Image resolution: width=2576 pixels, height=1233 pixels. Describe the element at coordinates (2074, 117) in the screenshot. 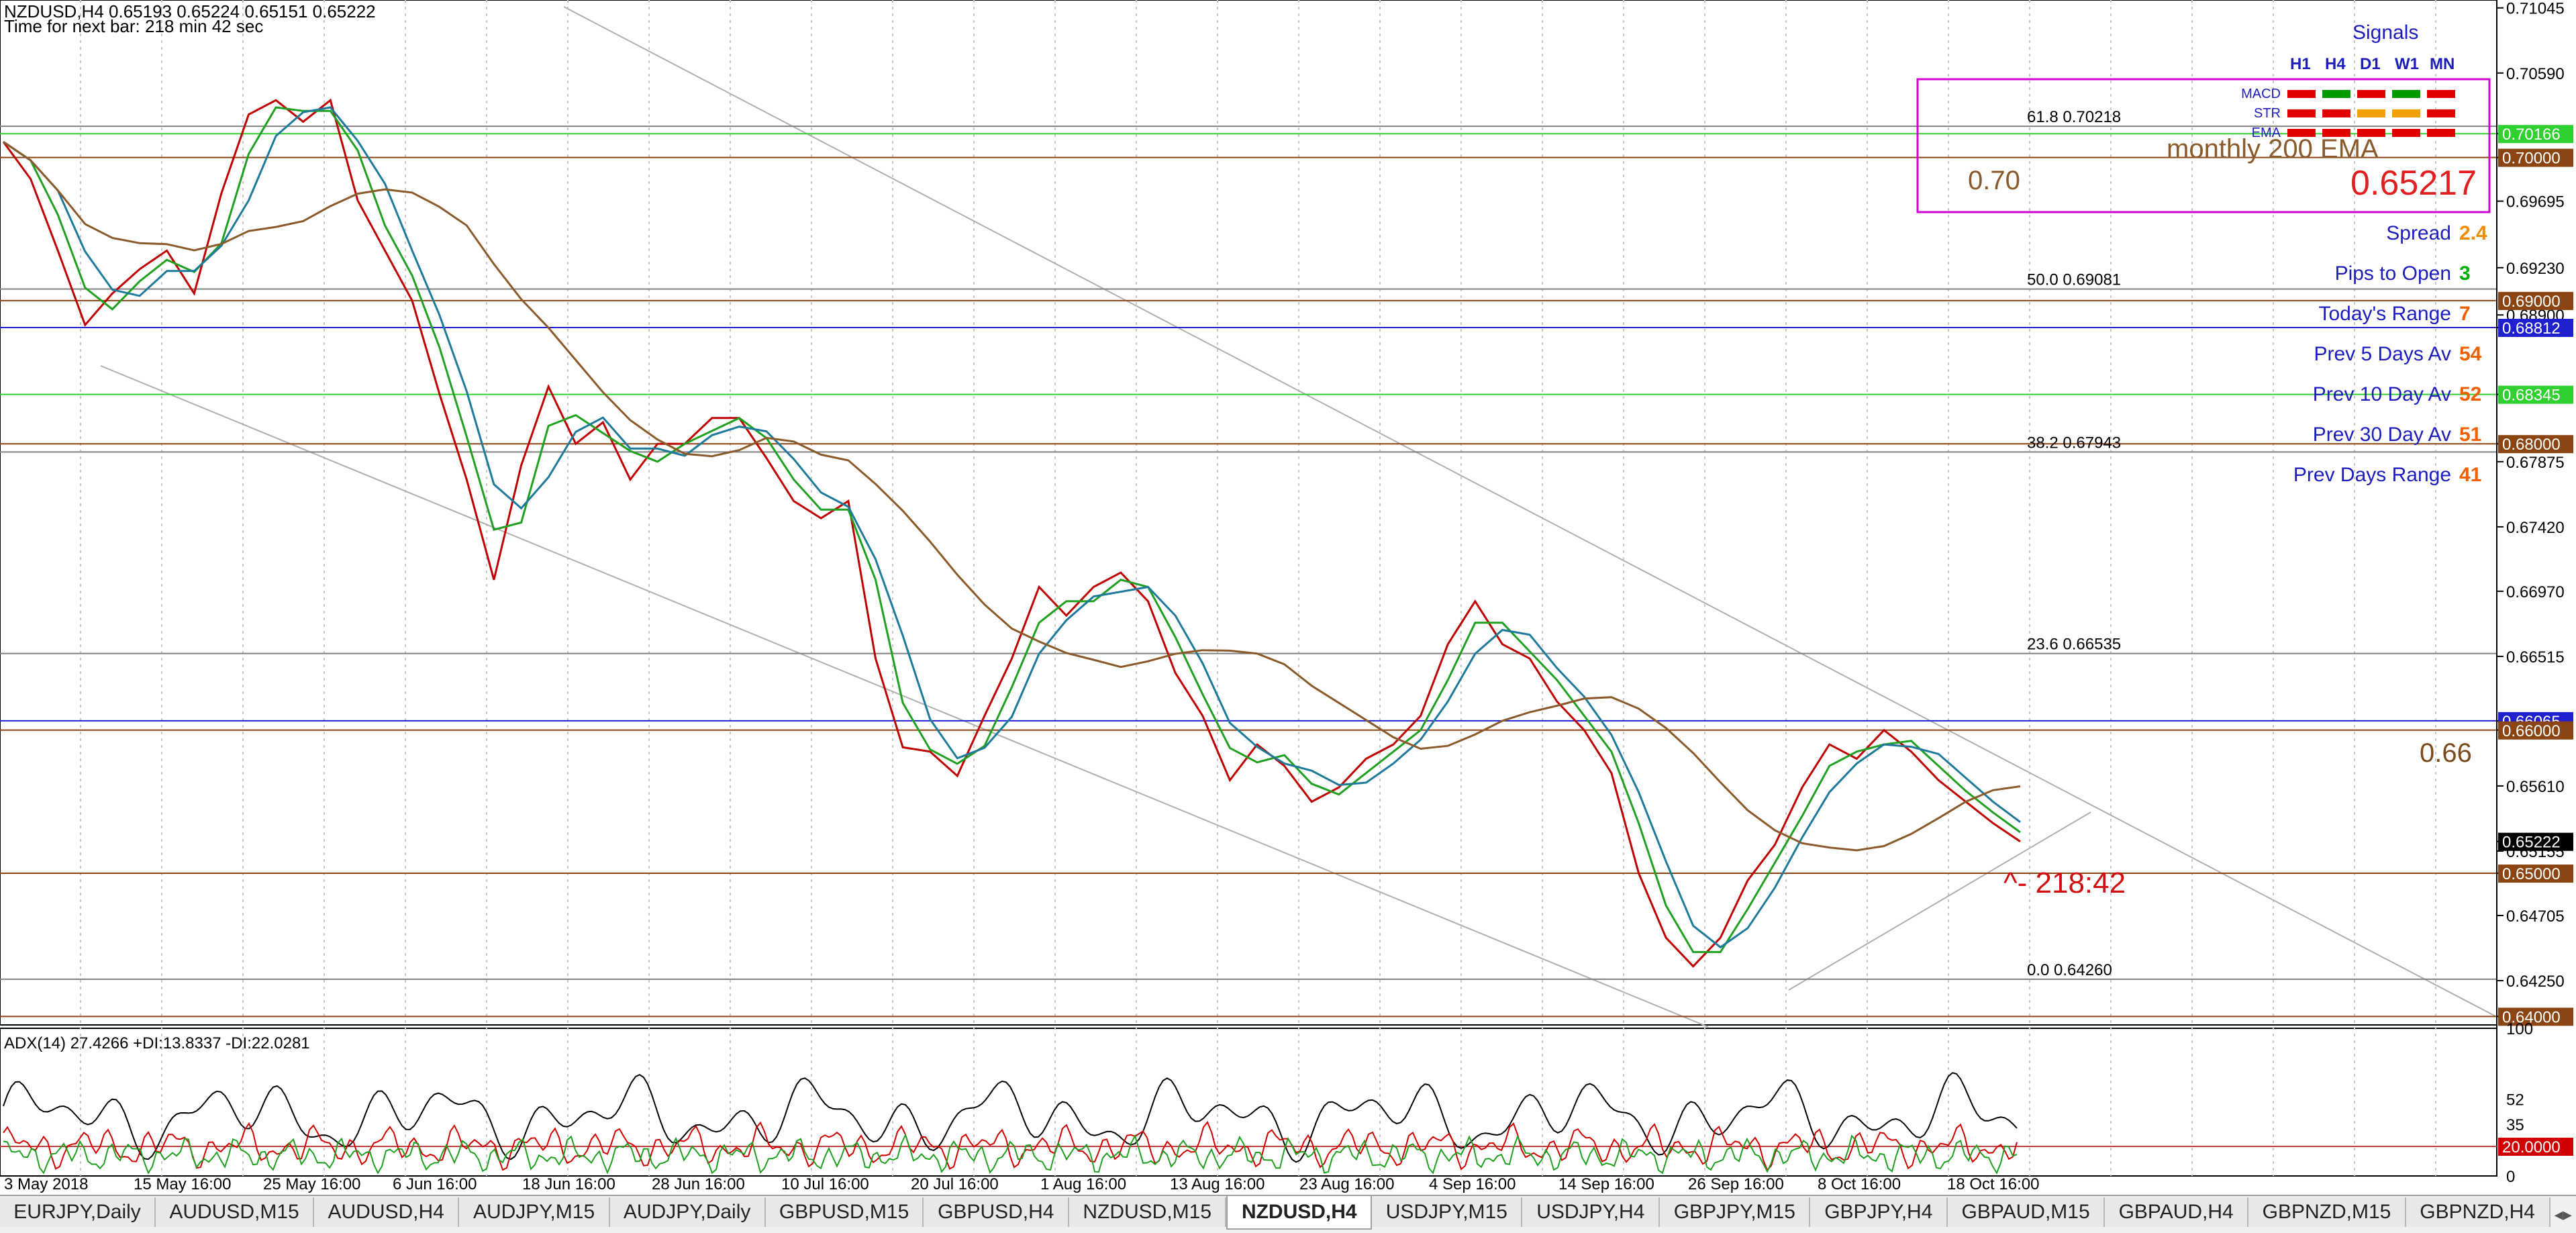

I see `fib-level-label: 61.8 0.70218` at that location.